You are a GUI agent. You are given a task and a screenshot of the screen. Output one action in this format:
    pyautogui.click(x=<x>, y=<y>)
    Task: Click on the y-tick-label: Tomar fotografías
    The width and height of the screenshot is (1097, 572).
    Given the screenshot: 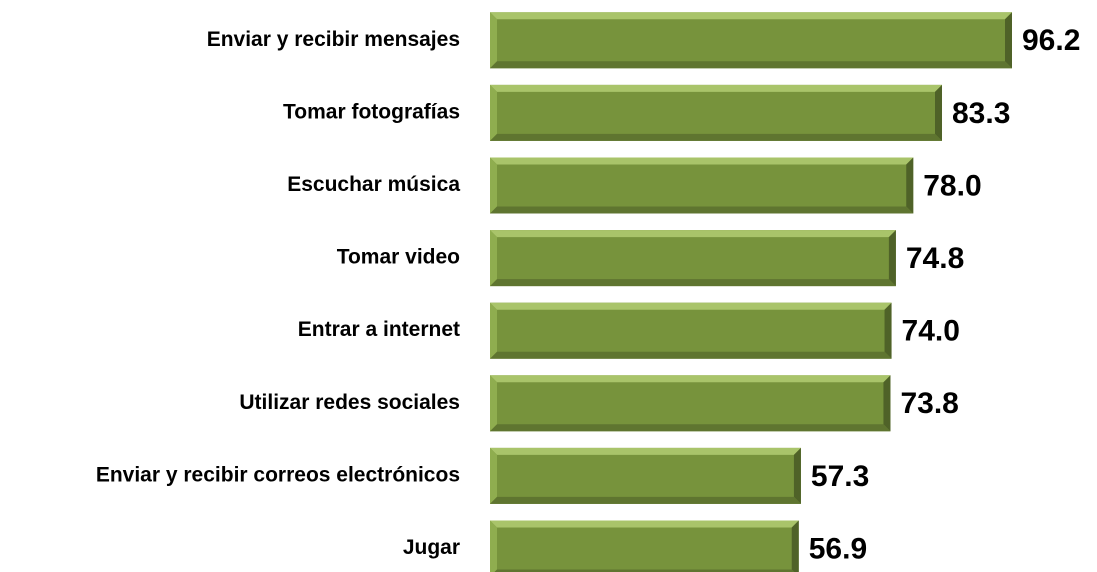 What is the action you would take?
    pyautogui.click(x=371, y=111)
    